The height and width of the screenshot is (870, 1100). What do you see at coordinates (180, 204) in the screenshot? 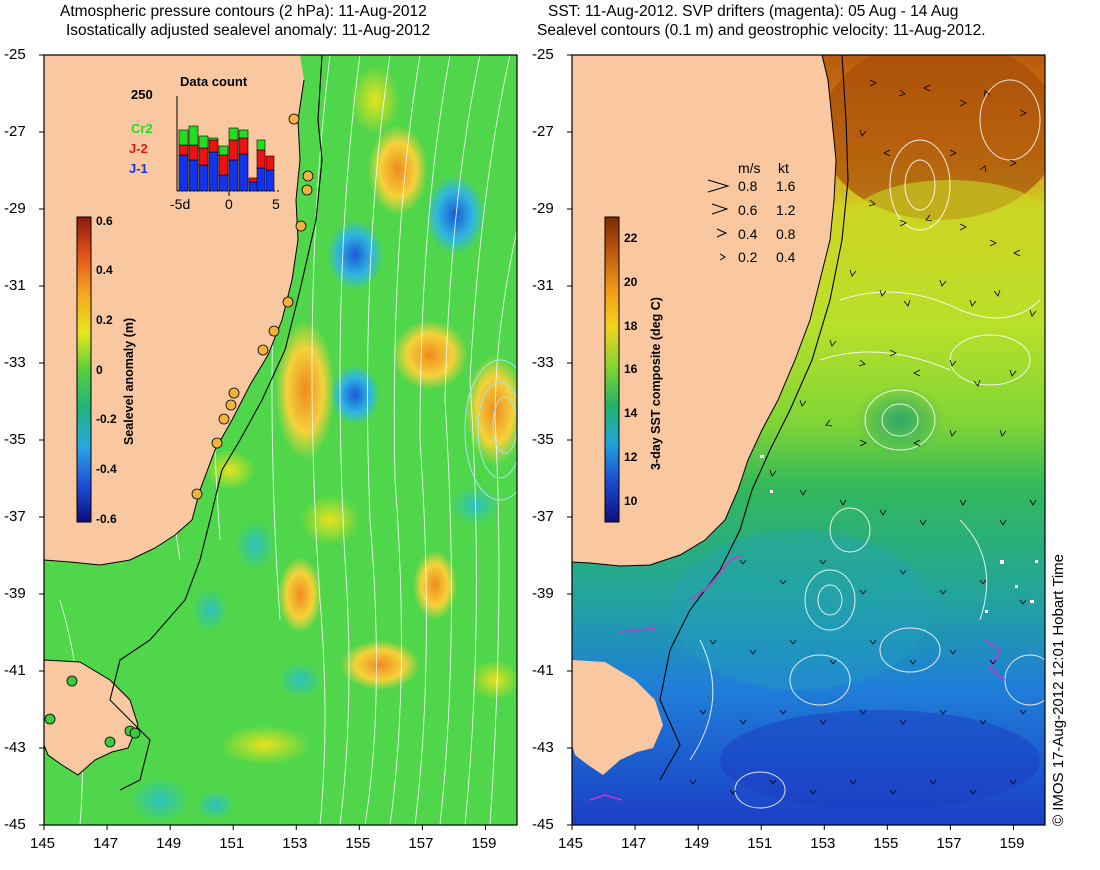
I see `inset-xtick-0: -5d` at bounding box center [180, 204].